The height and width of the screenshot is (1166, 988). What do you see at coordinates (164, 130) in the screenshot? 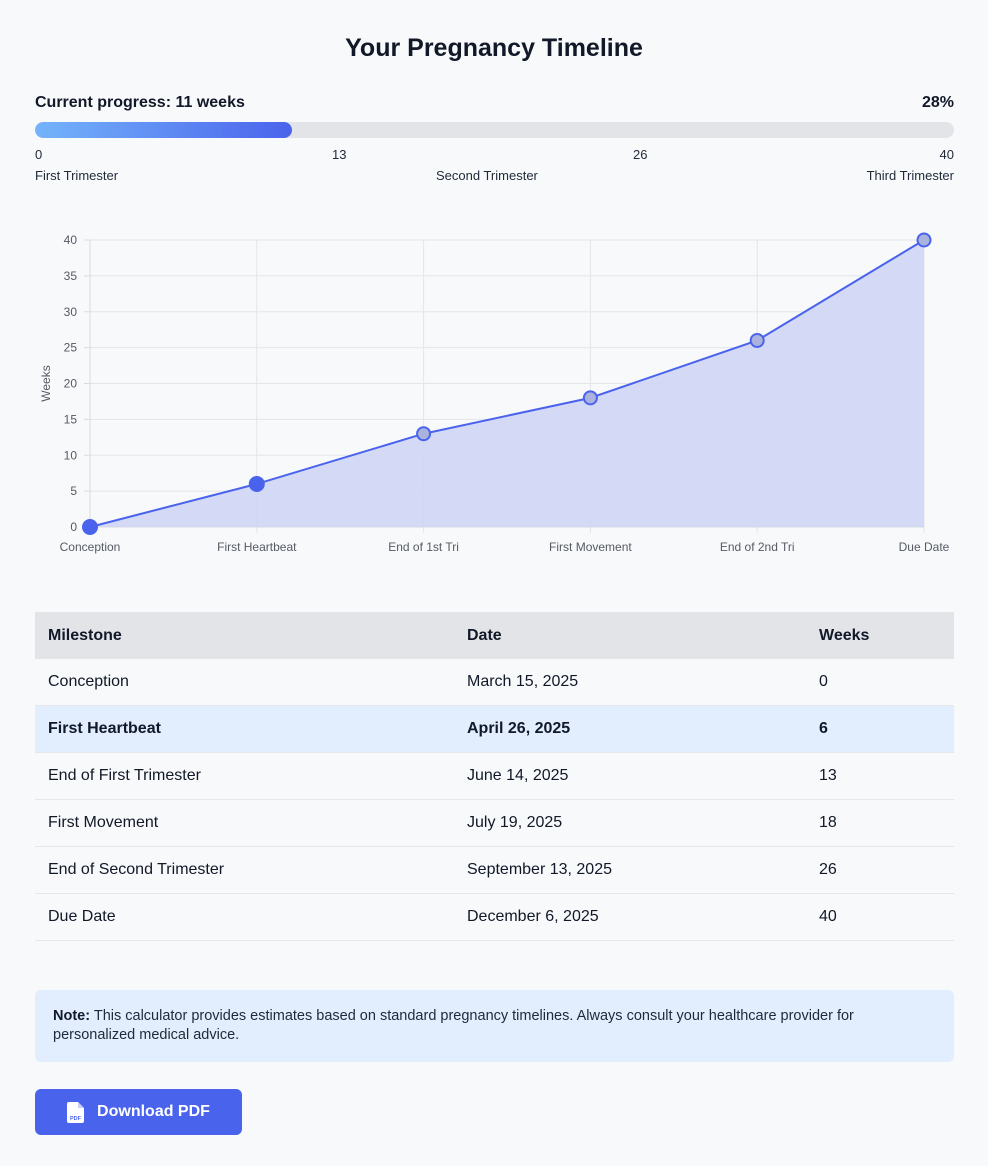
I see `progress-bar-fill` at bounding box center [164, 130].